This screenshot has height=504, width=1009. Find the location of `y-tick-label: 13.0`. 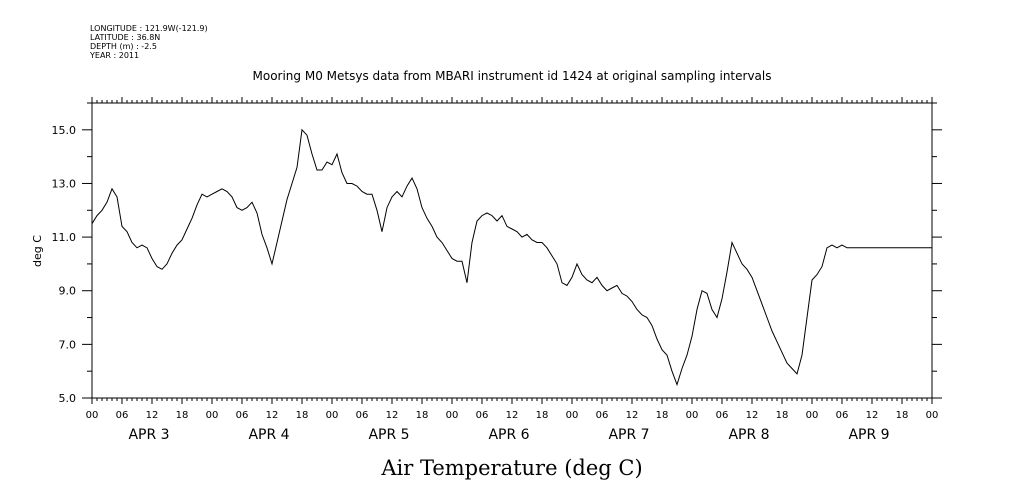

y-tick-label: 13.0 is located at coordinates (64, 183).